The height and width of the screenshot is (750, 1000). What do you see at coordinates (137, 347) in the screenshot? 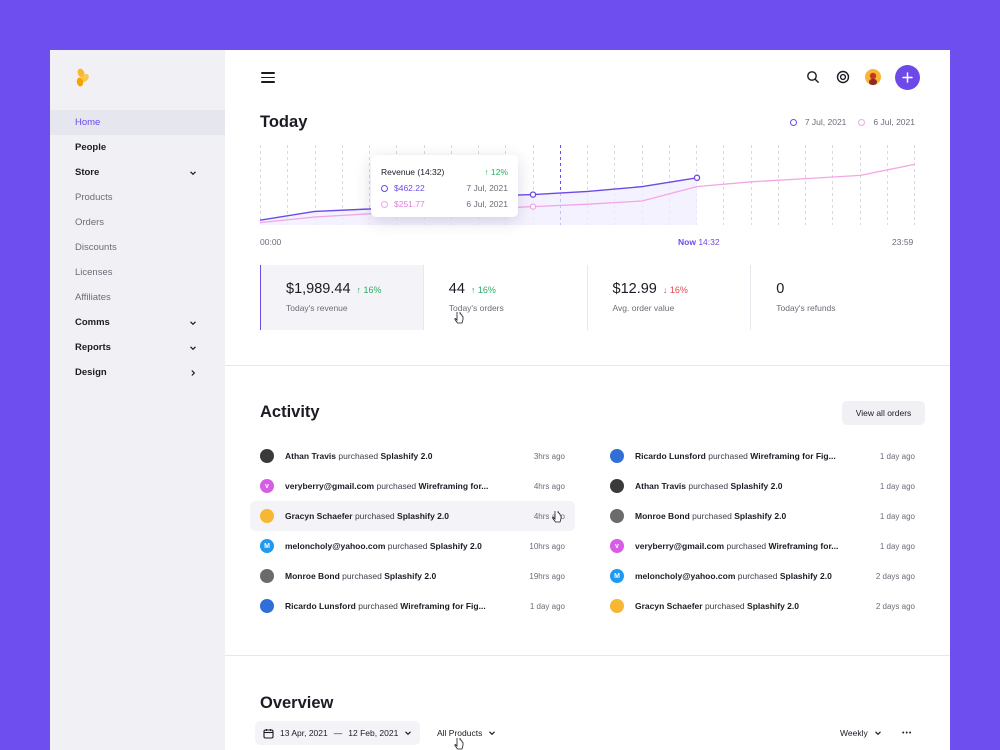
I see `sidebar-item-reports: Reports` at bounding box center [137, 347].